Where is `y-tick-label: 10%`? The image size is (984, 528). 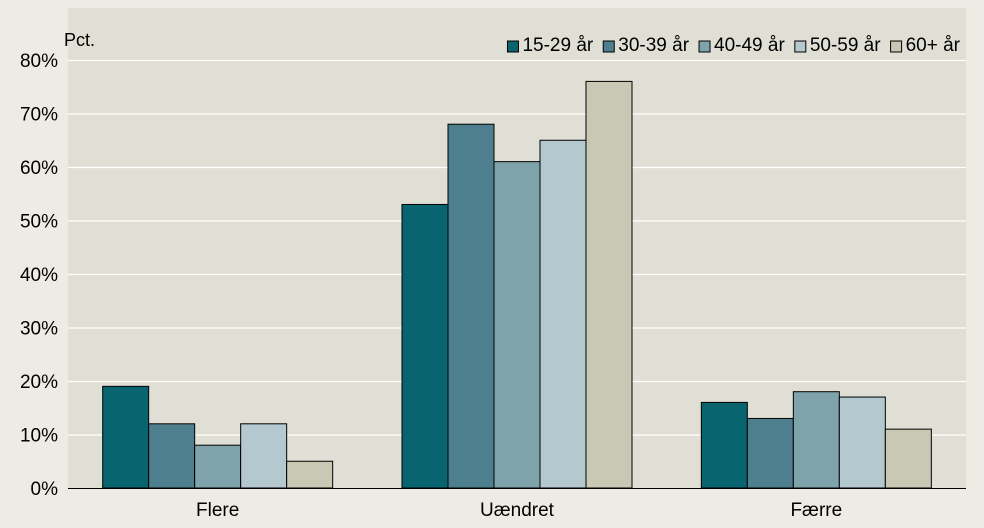 y-tick-label: 10% is located at coordinates (39, 436).